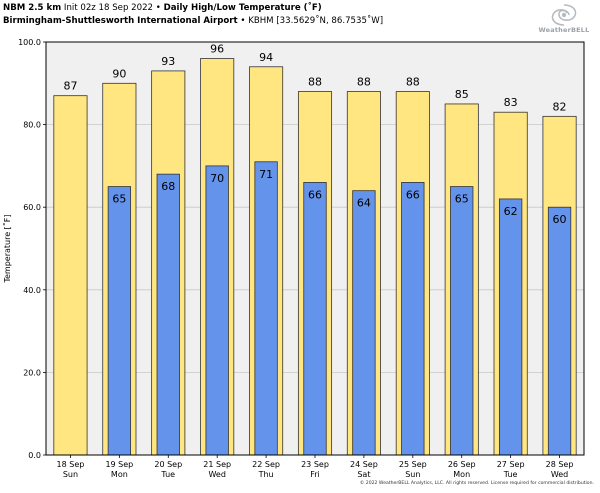 This screenshot has height=493, width=600. What do you see at coordinates (32, 125) in the screenshot?
I see `y-tick-label: 80.0` at bounding box center [32, 125].